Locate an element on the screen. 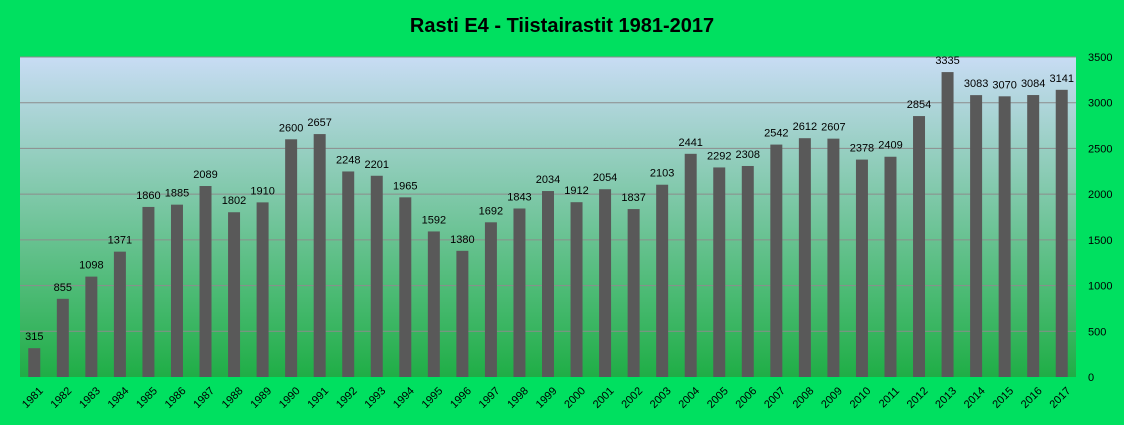 The image size is (1124, 425). y-tick-label: 1000 is located at coordinates (1100, 287).